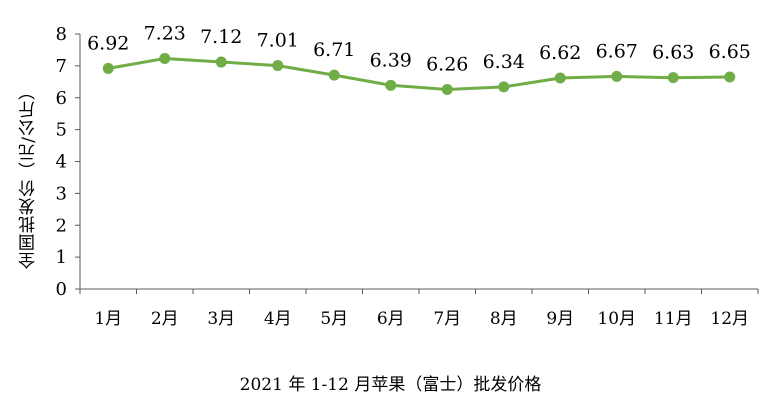 This screenshot has height=405, width=781. I want to click on y-axis-title: 全国批发价（元/公斤）, so click(28, 175).